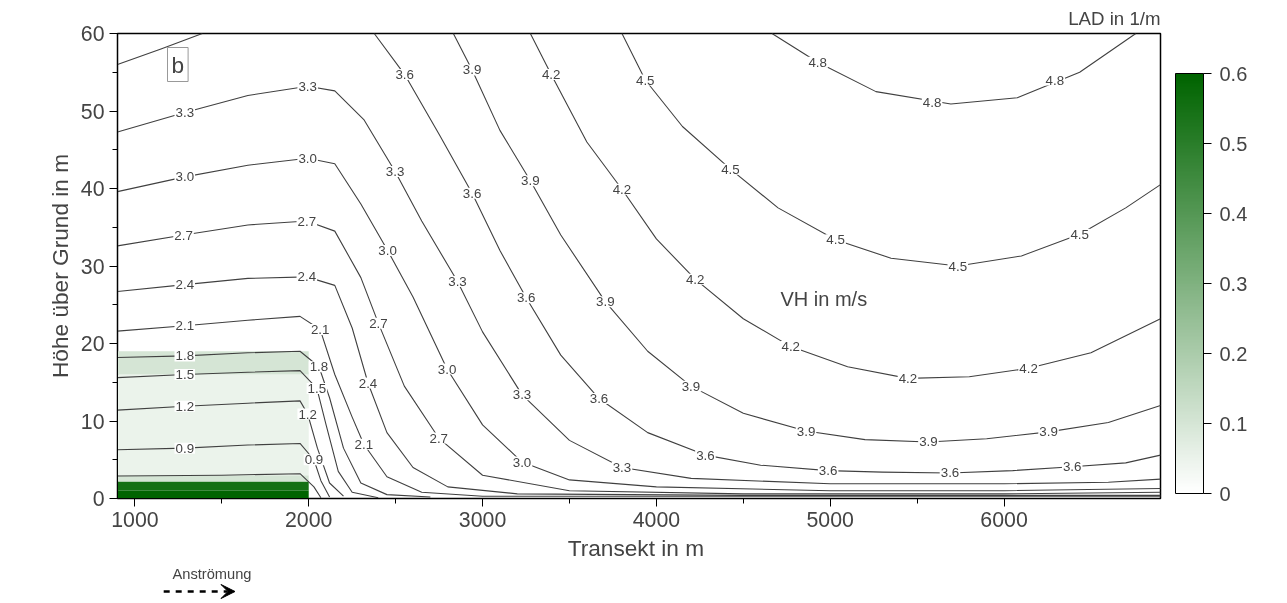 The width and height of the screenshot is (1287, 603). I want to click on color-bar-title: LAD in 1/m, so click(1114, 18).